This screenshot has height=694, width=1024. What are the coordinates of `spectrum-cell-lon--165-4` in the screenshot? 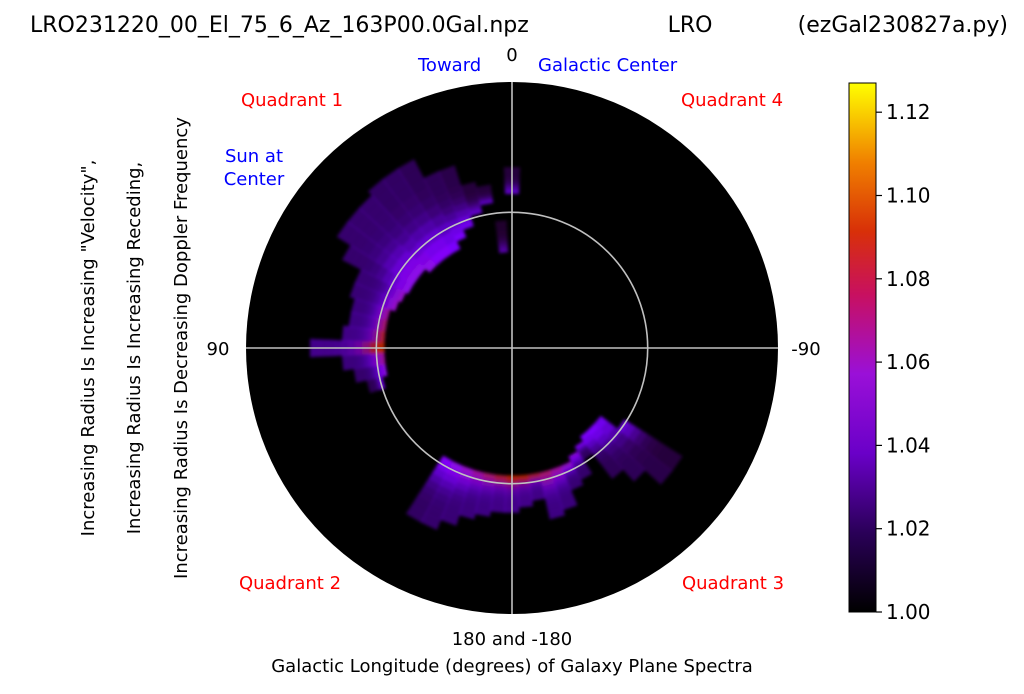 It's located at (550, 492).